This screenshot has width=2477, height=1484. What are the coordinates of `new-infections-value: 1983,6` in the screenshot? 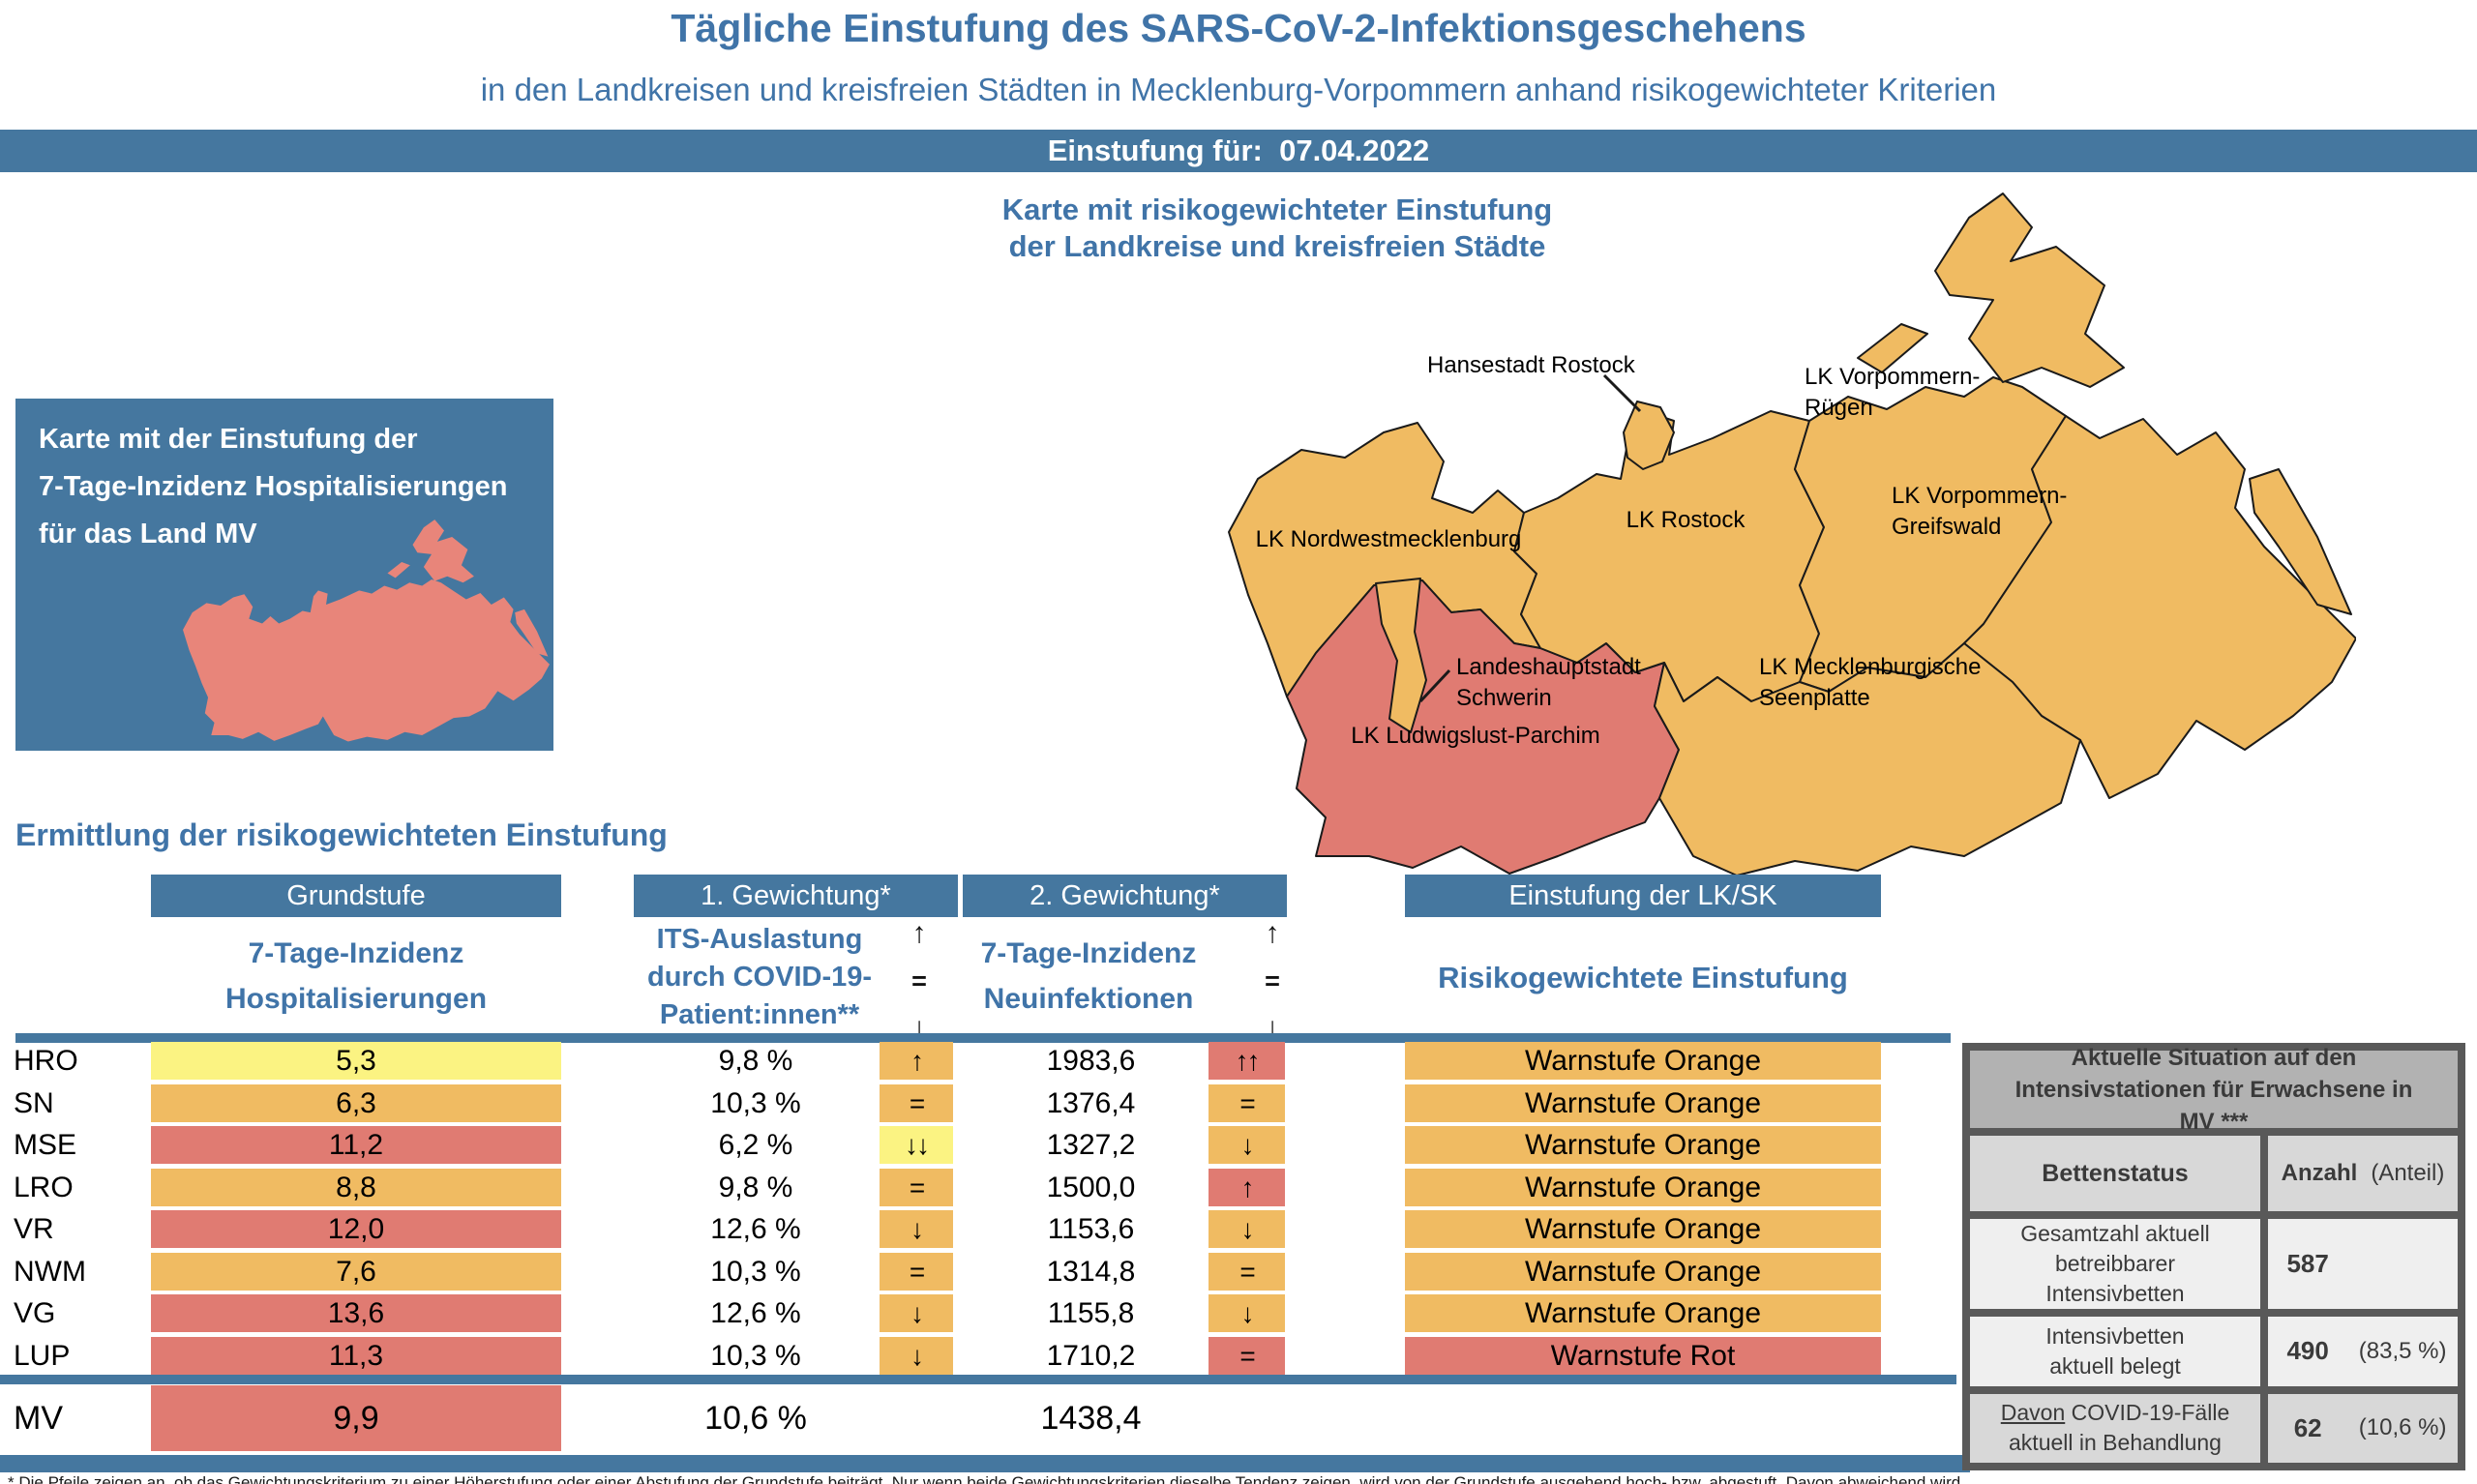 It's located at (1091, 1061).